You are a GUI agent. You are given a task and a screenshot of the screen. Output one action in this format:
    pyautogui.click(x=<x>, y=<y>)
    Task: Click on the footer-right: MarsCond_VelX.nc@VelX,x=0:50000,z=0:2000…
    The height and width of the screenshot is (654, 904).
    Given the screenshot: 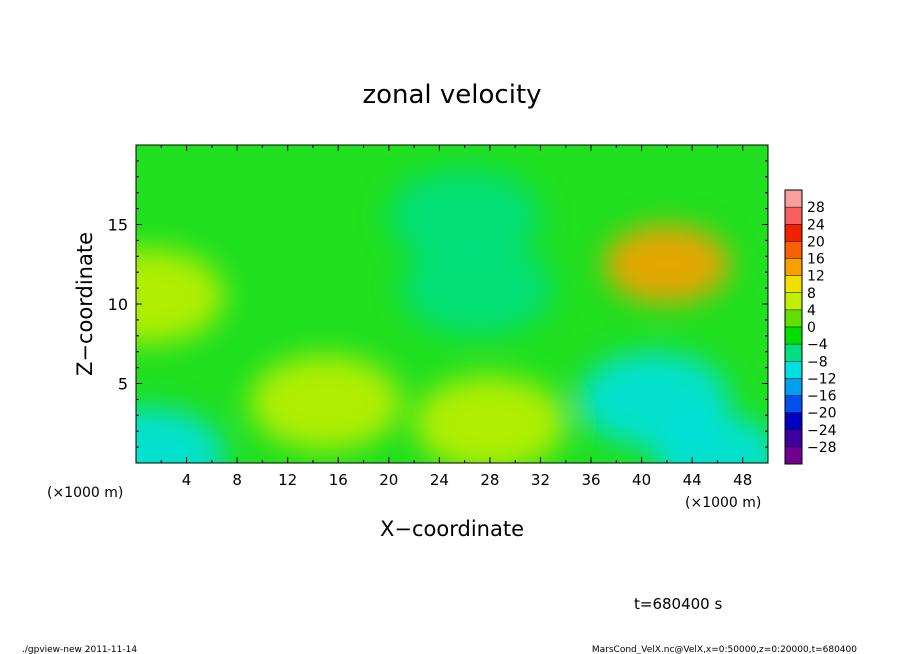 What is the action you would take?
    pyautogui.click(x=724, y=649)
    